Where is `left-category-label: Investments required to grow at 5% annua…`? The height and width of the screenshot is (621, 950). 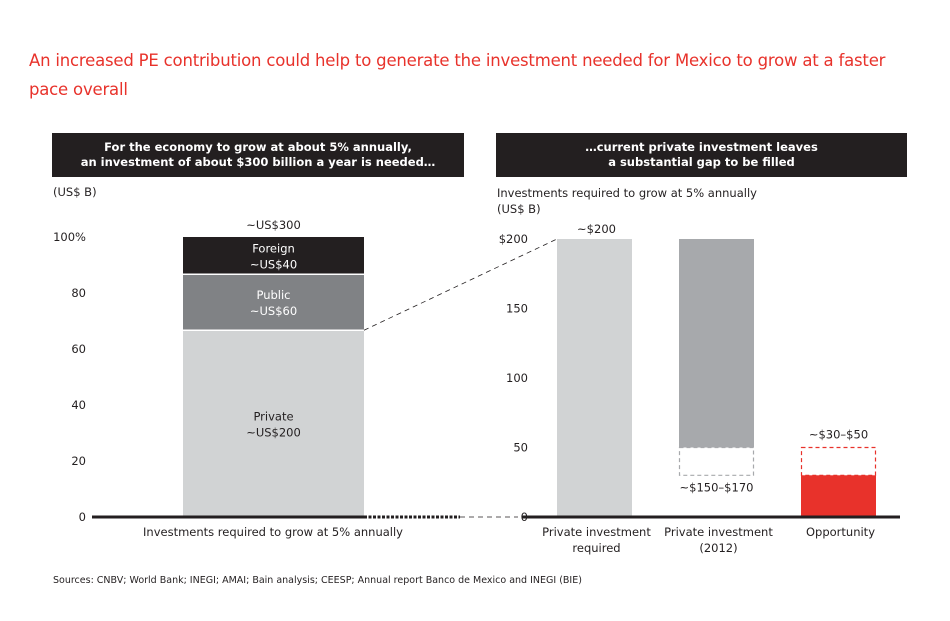
left-category-label: Investments required to grow at 5% annua… is located at coordinates (273, 532).